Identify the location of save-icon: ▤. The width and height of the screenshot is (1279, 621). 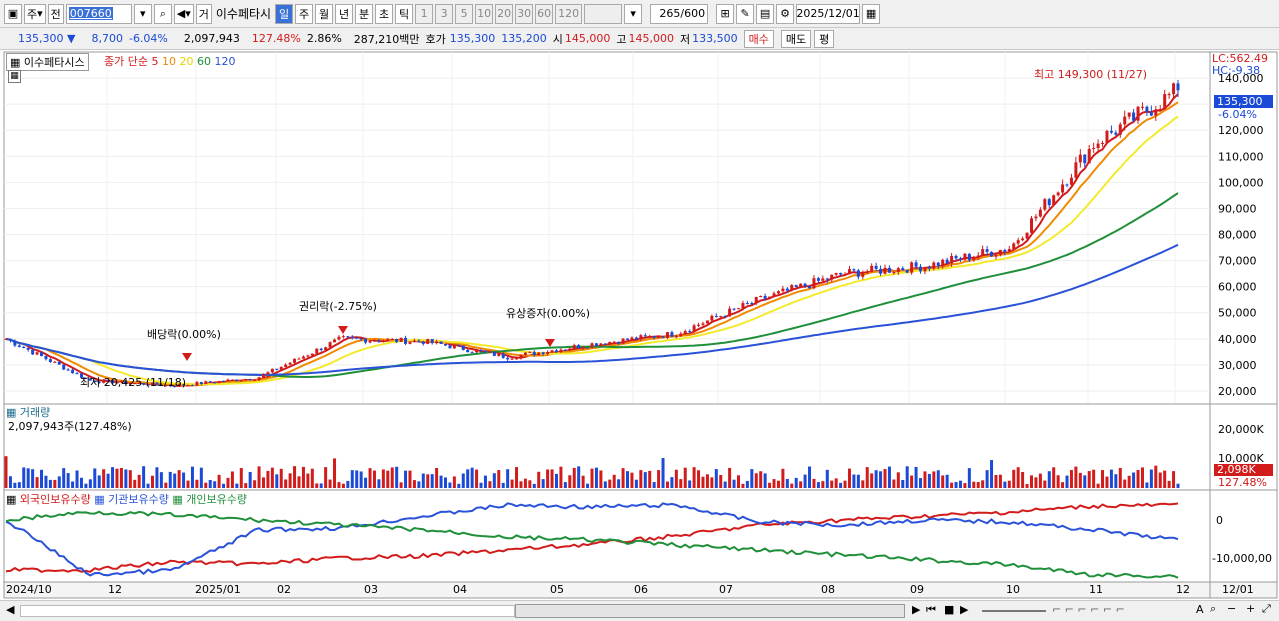
(765, 13).